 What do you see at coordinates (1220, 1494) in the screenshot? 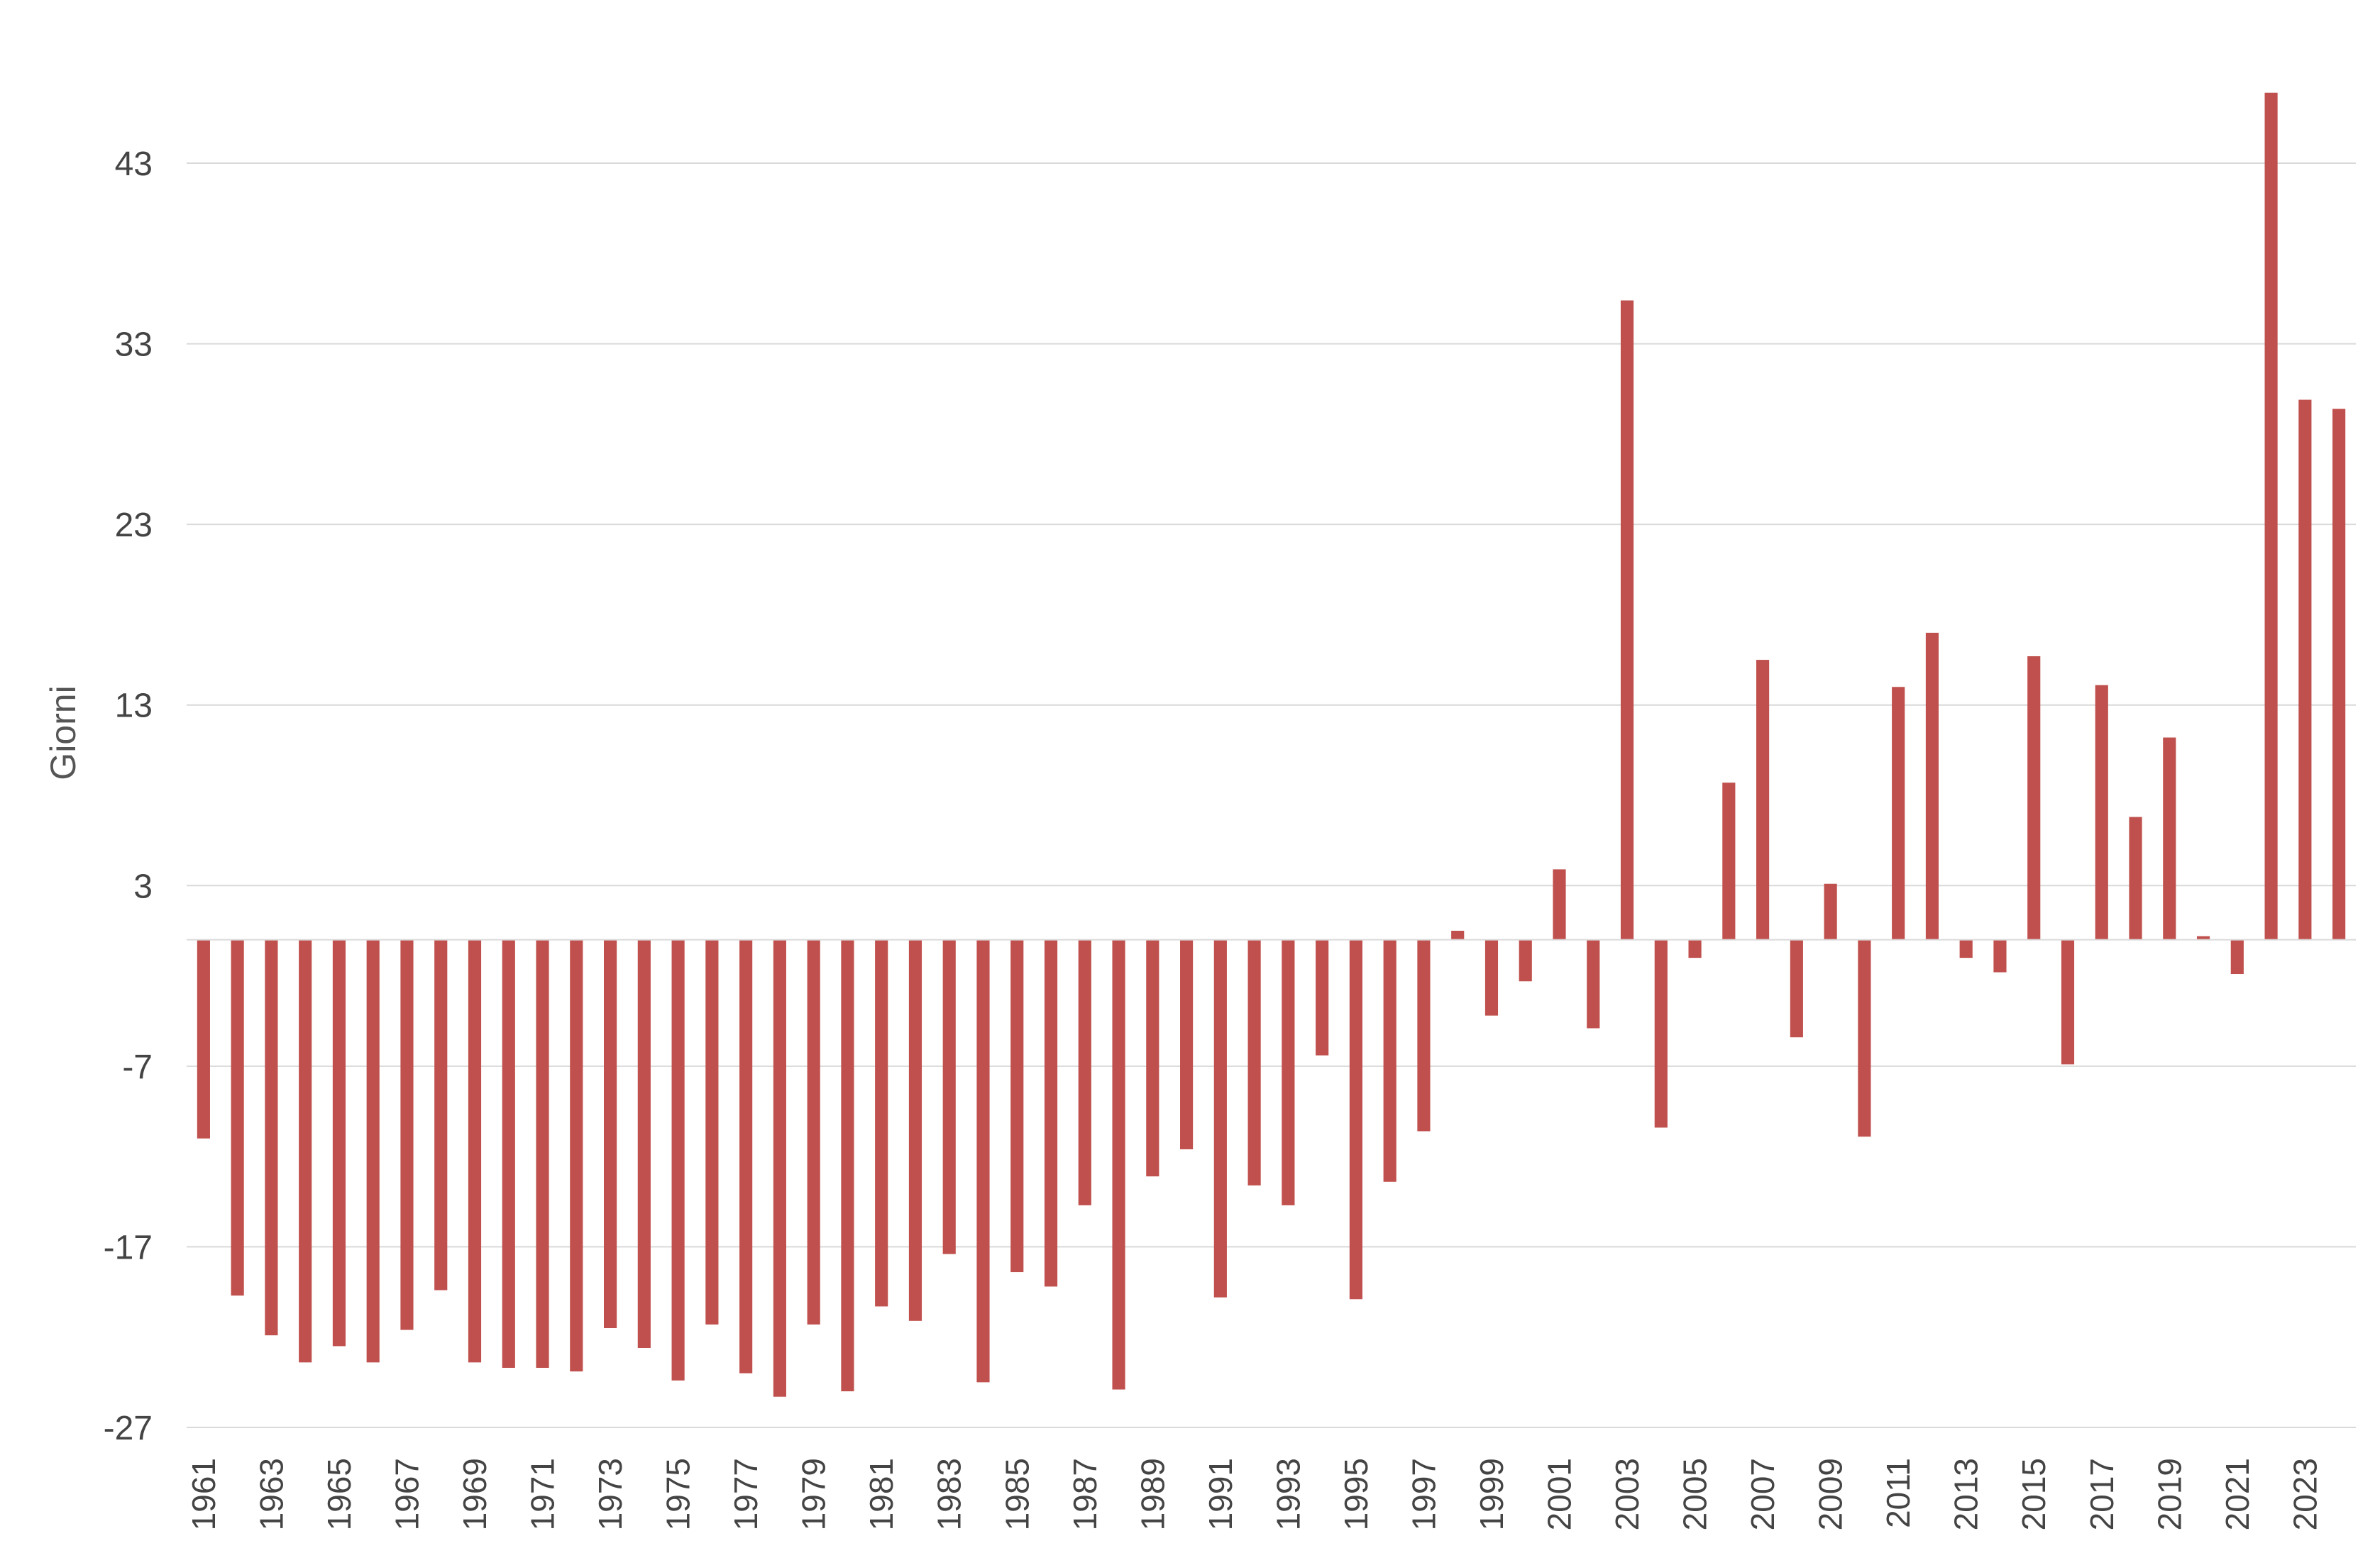
I see `x-tick-label: 1991` at bounding box center [1220, 1494].